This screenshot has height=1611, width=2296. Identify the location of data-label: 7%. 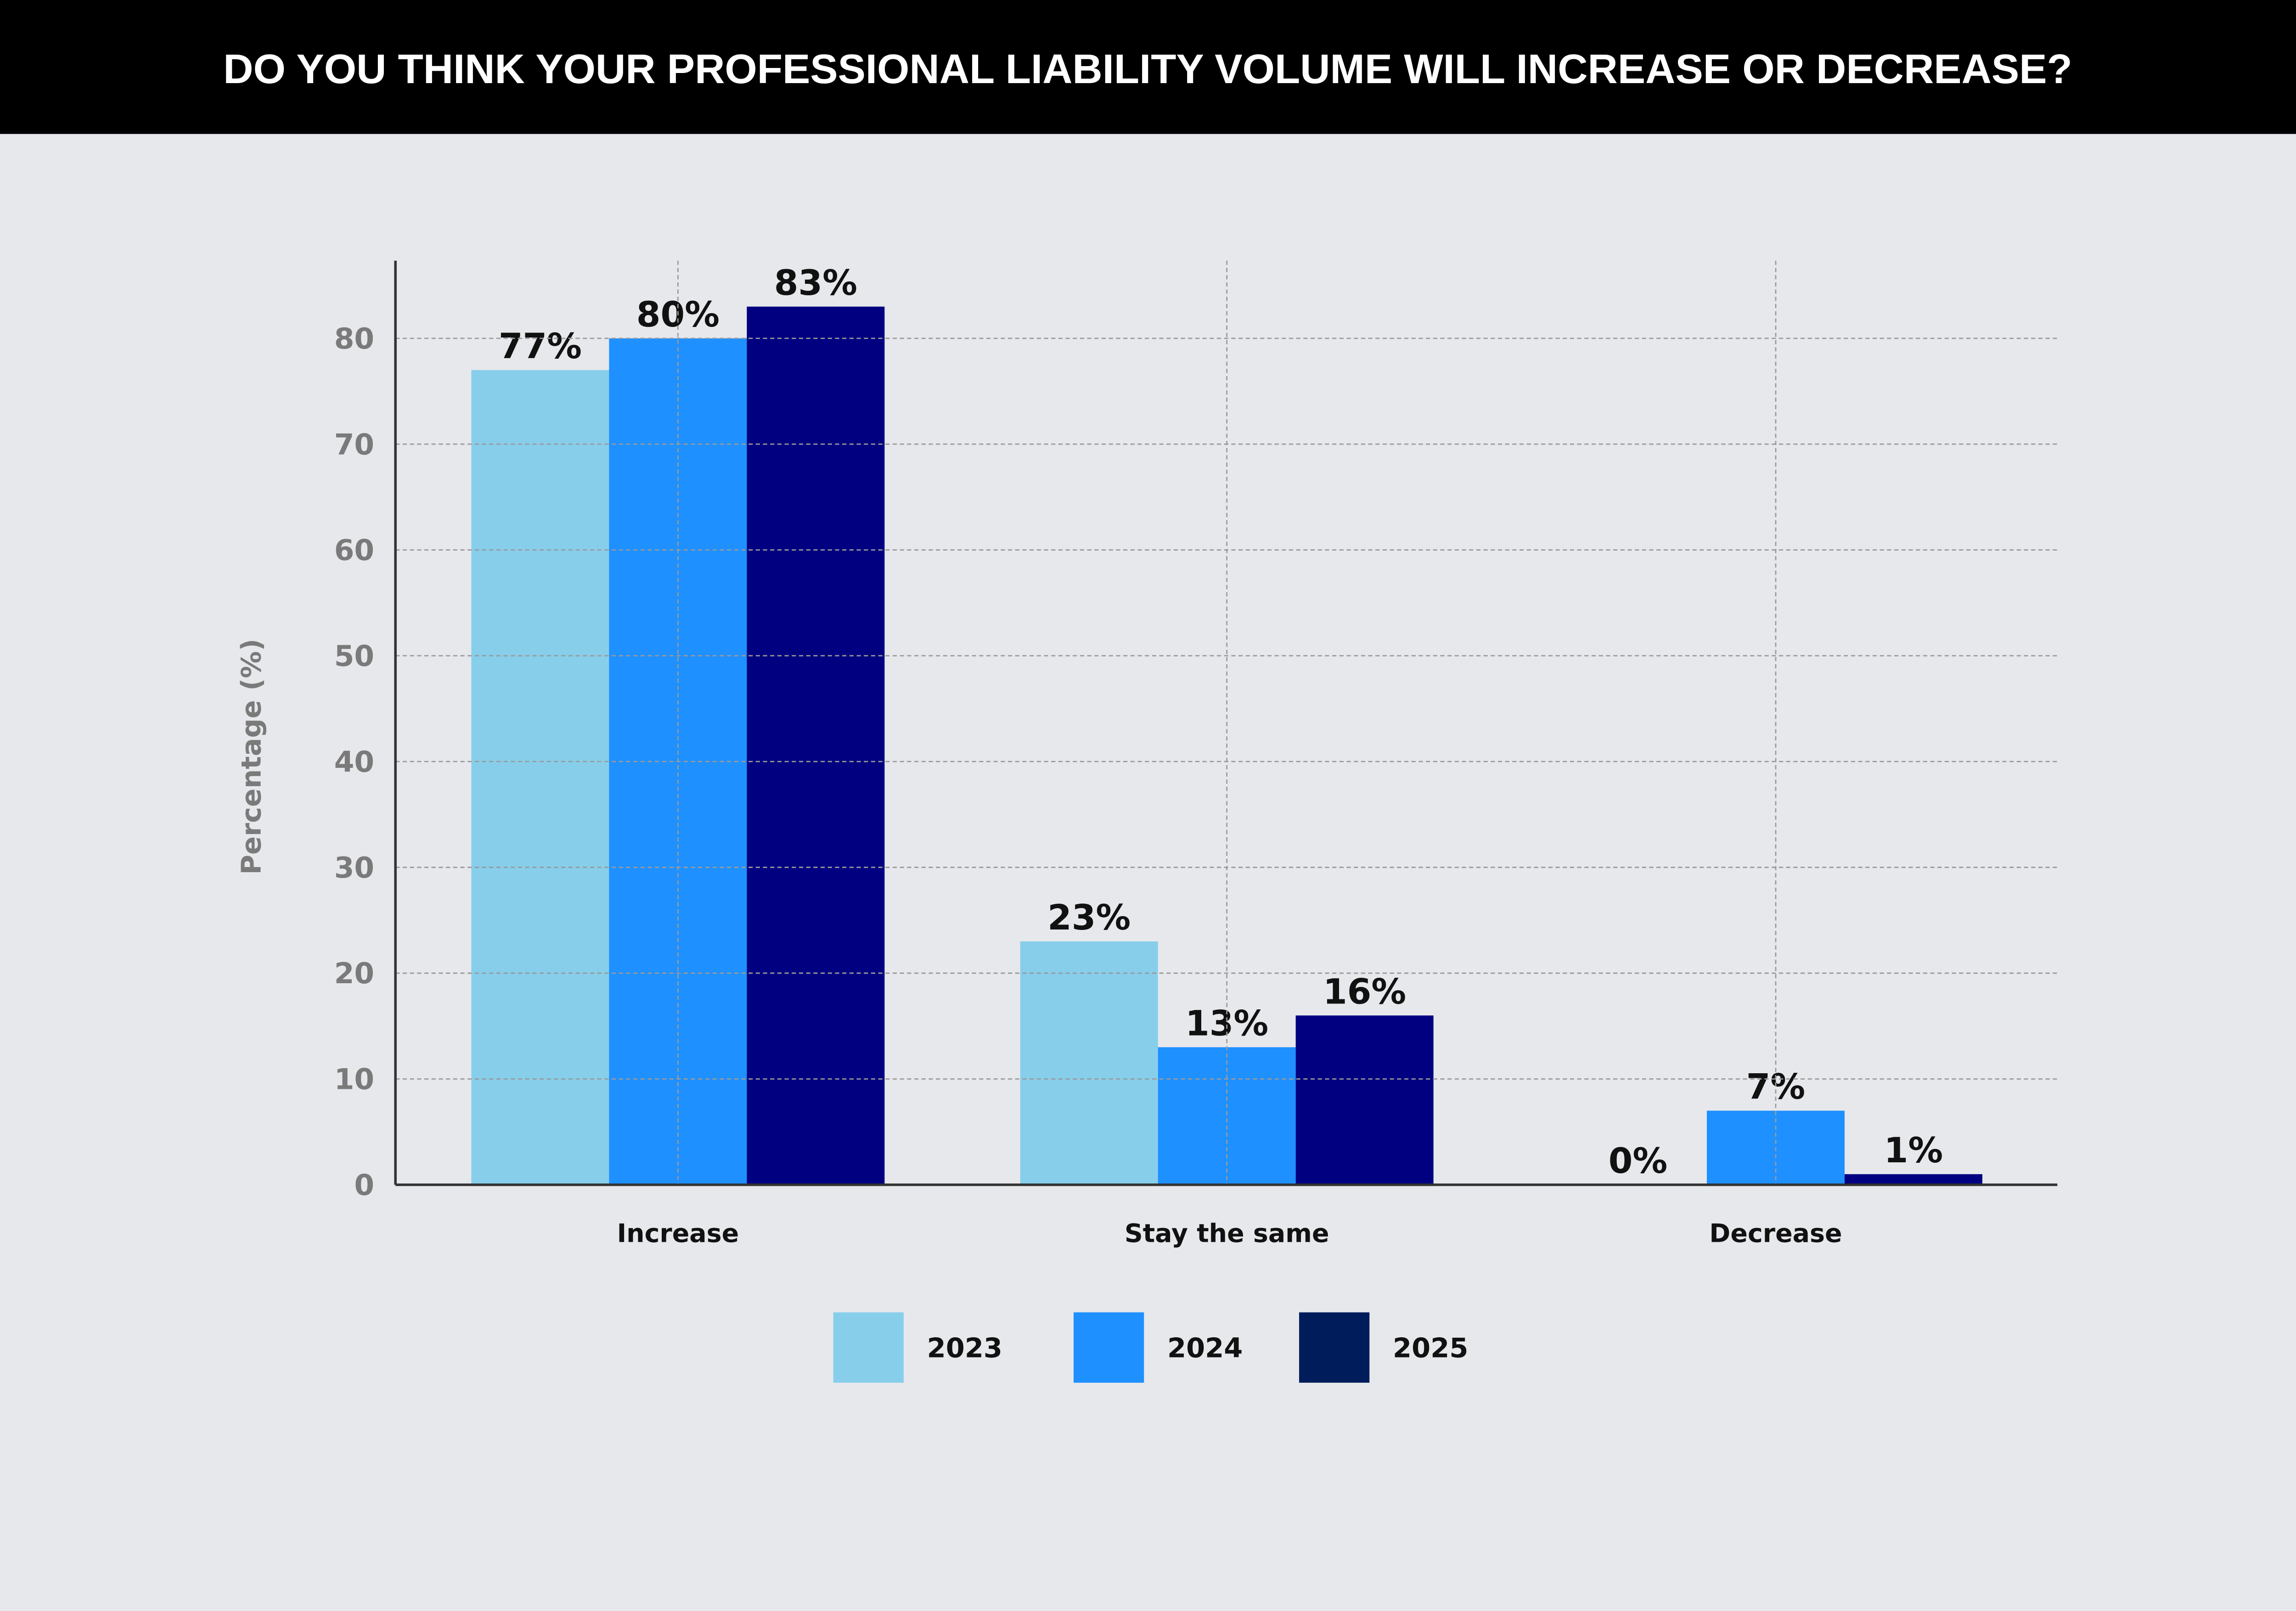
(1775, 1087).